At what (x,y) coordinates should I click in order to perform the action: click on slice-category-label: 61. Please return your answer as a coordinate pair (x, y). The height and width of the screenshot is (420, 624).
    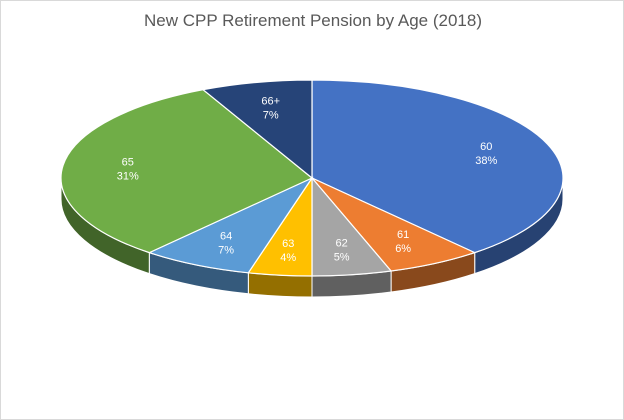
    Looking at the image, I should click on (403, 235).